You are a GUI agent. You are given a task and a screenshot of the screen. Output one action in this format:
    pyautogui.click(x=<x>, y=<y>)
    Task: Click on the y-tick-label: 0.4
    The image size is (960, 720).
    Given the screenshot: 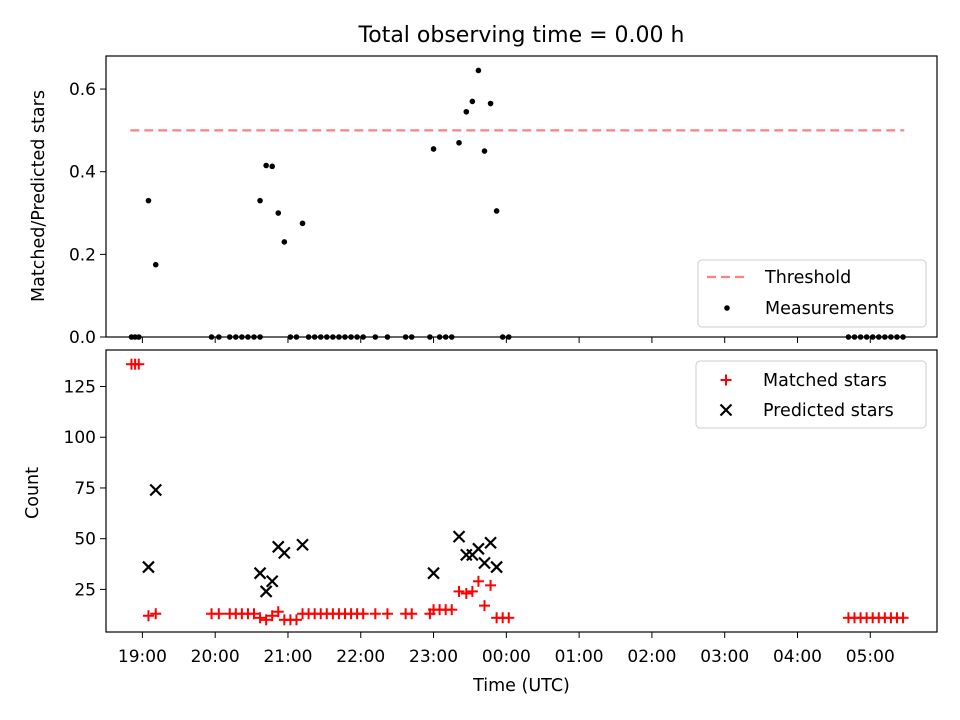 What is the action you would take?
    pyautogui.click(x=82, y=173)
    